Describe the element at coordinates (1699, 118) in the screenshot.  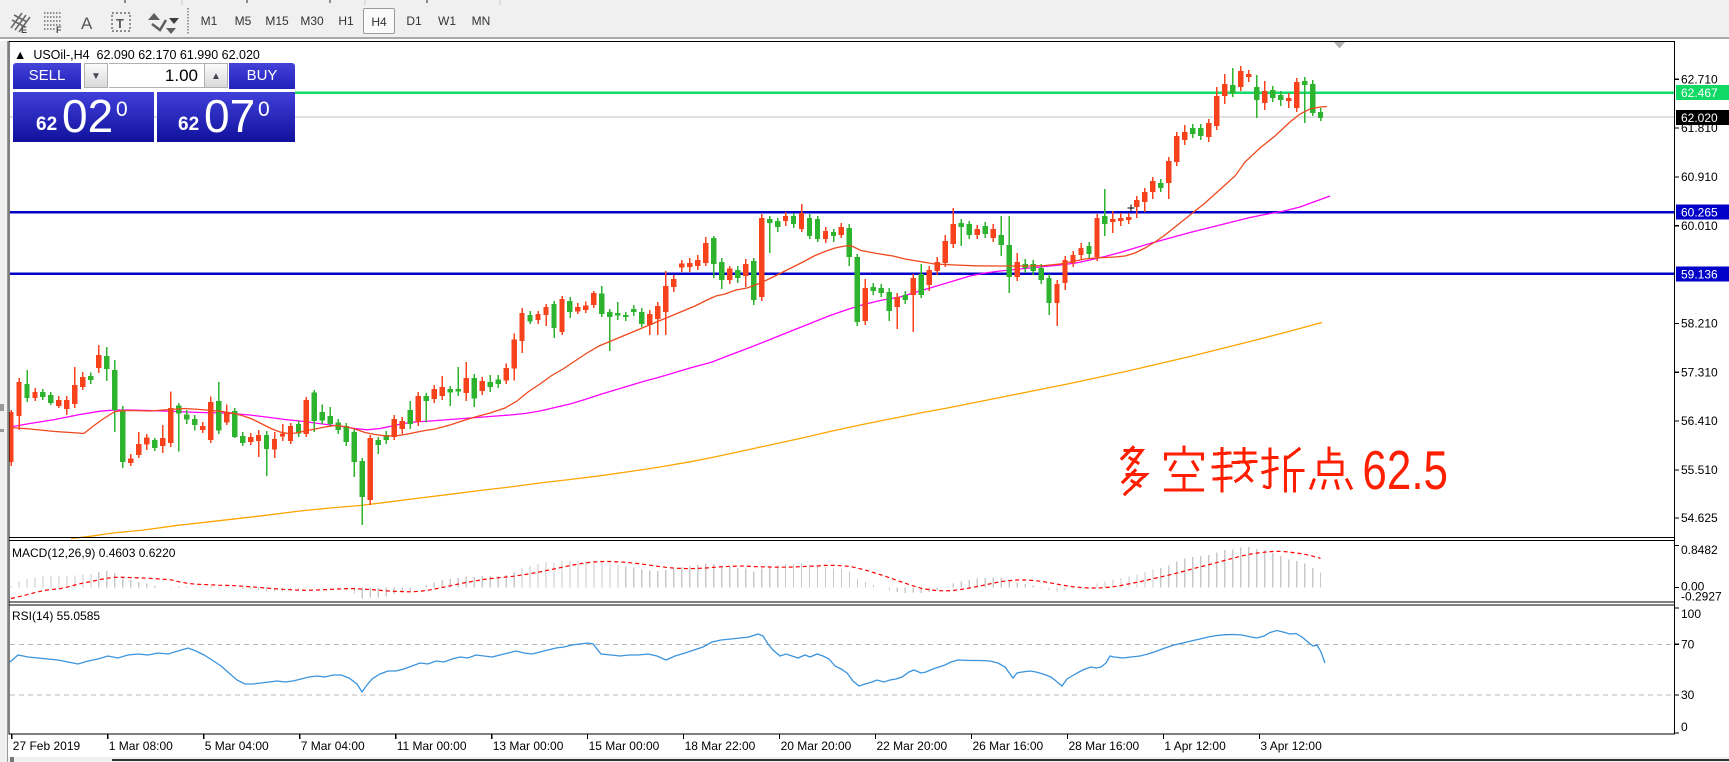
I see `svg-text: 62.020` at that location.